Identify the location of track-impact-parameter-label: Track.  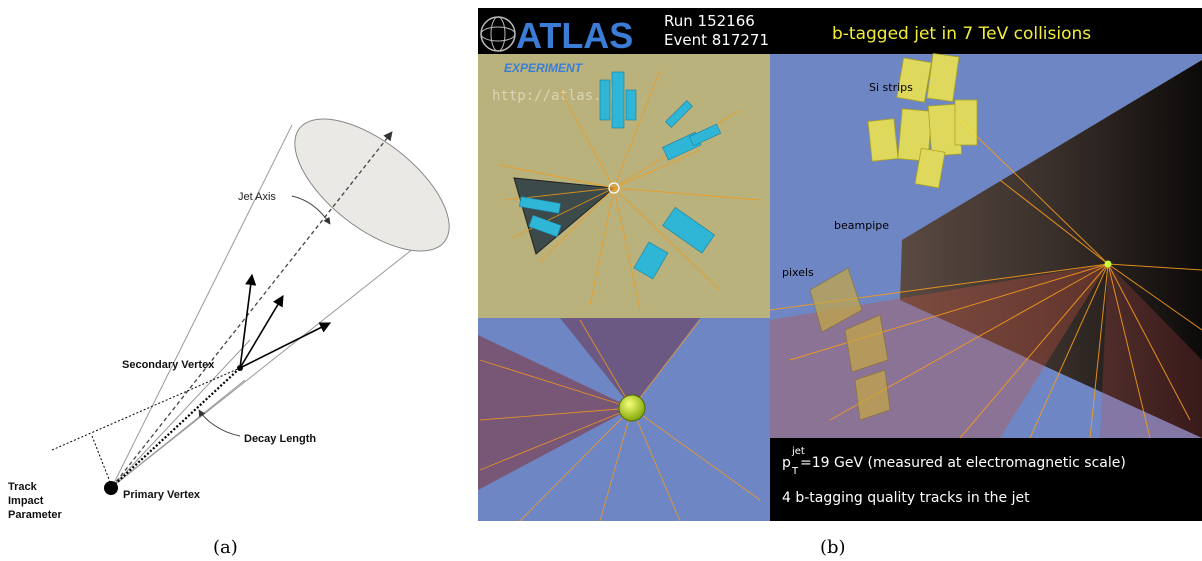
(23, 487).